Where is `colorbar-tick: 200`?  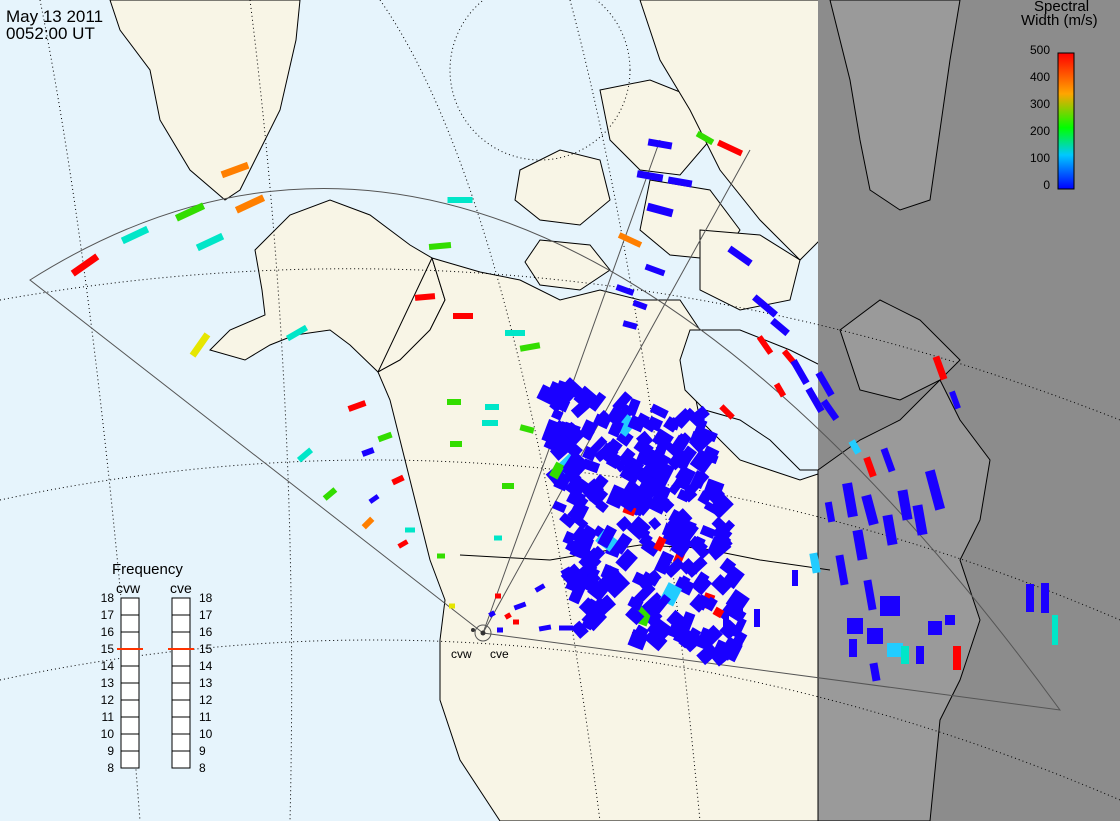 colorbar-tick: 200 is located at coordinates (1039, 131).